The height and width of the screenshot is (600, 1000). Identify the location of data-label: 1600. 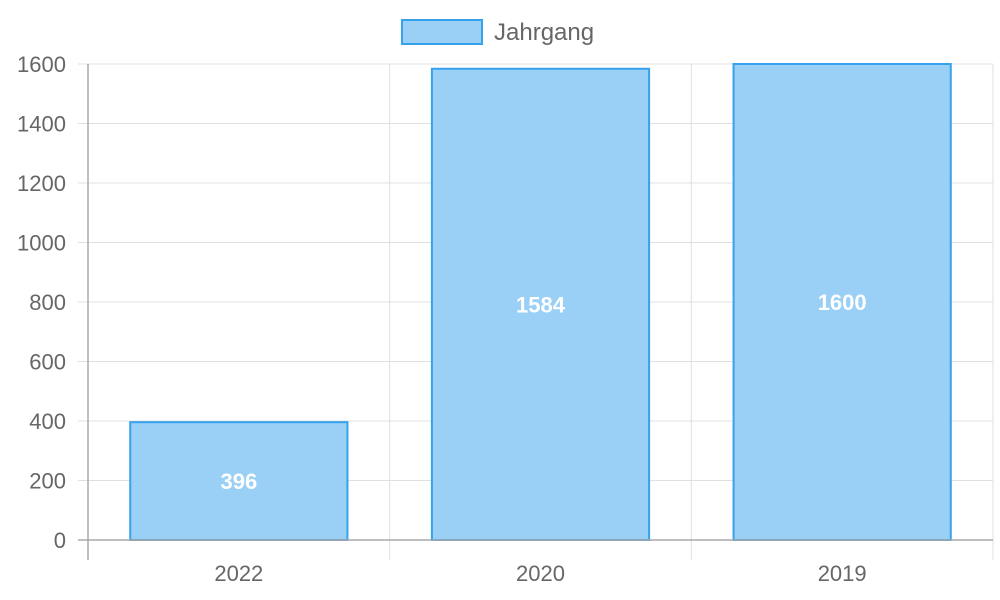
(842, 302).